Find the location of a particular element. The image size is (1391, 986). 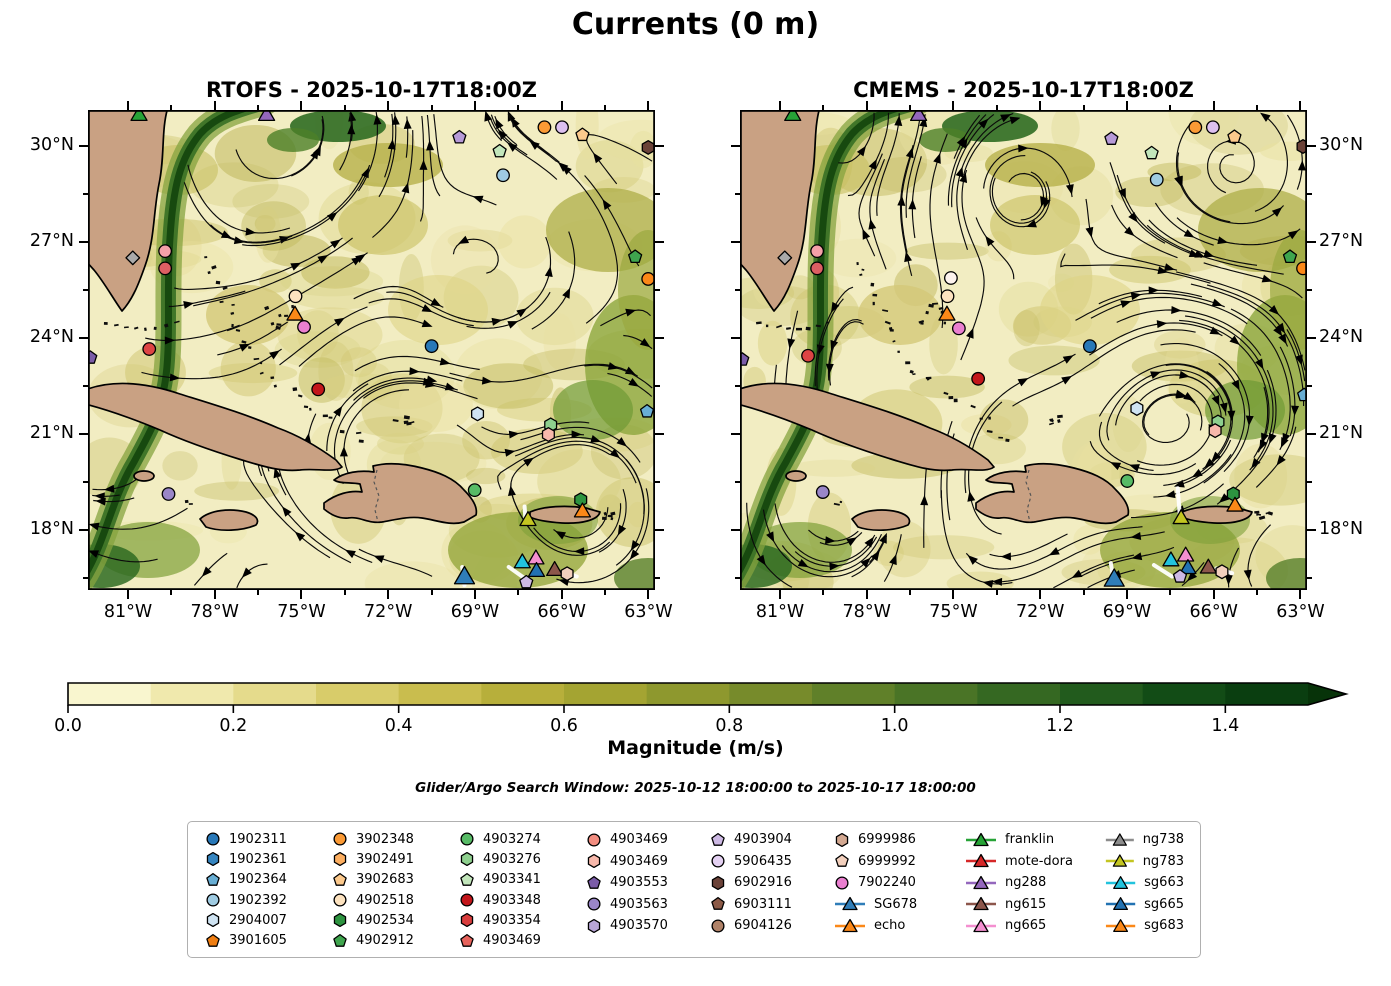

legend-item: mote-dora is located at coordinates (1034, 862).